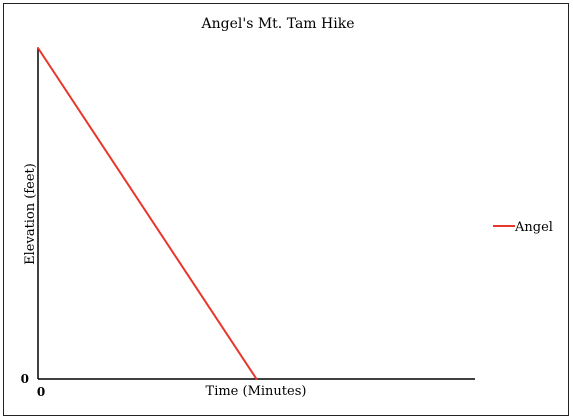  What do you see at coordinates (41, 392) in the screenshot?
I see `x-tick-label: 0` at bounding box center [41, 392].